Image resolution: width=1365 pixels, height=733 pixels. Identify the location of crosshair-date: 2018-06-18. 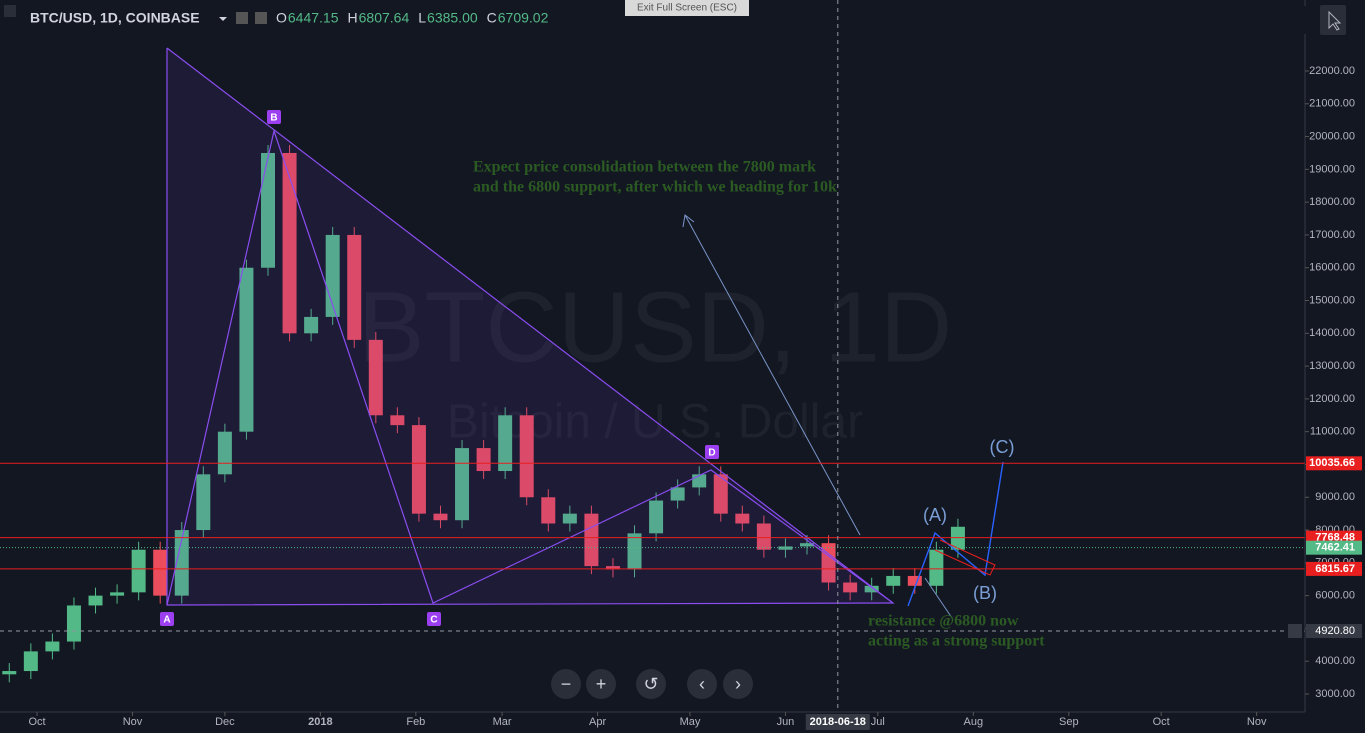
(838, 722).